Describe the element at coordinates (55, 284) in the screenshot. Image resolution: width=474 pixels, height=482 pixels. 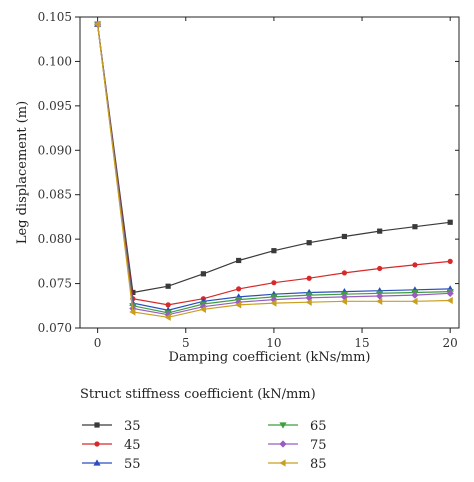
I see `y-tick-label: 0.075` at that location.